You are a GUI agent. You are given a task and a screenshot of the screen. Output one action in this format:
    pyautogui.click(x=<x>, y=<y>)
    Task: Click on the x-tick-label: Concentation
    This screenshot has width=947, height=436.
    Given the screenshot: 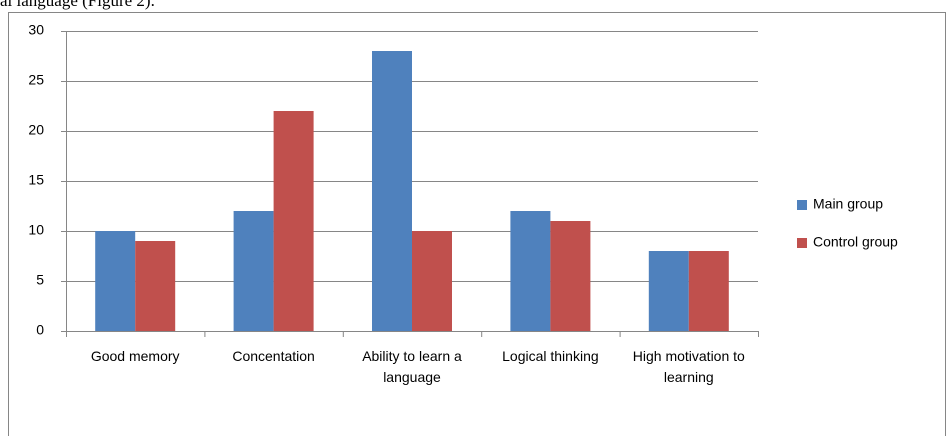 What is the action you would take?
    pyautogui.click(x=273, y=356)
    